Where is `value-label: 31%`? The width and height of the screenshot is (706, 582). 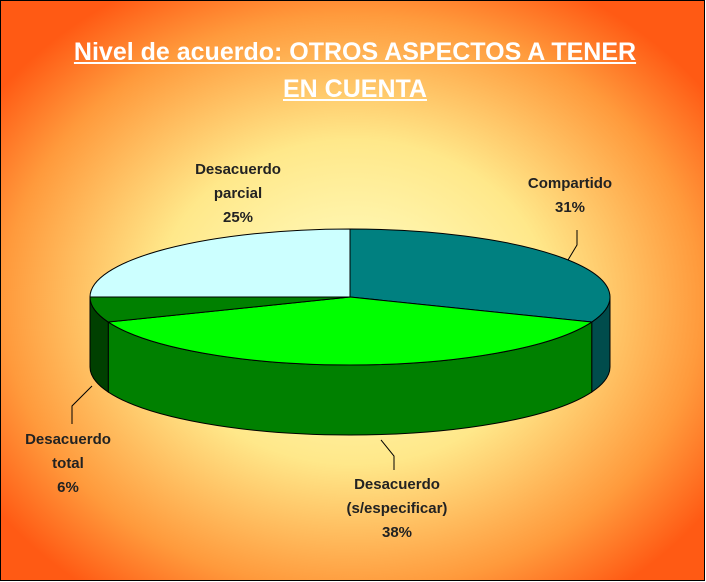 value-label: 31% is located at coordinates (570, 207).